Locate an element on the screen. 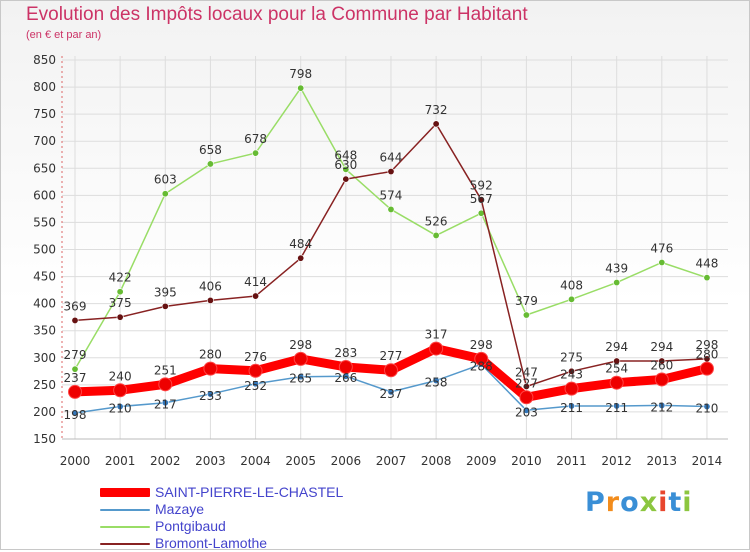 This screenshot has width=750, height=552. y-tick-label: 200 is located at coordinates (44, 412).